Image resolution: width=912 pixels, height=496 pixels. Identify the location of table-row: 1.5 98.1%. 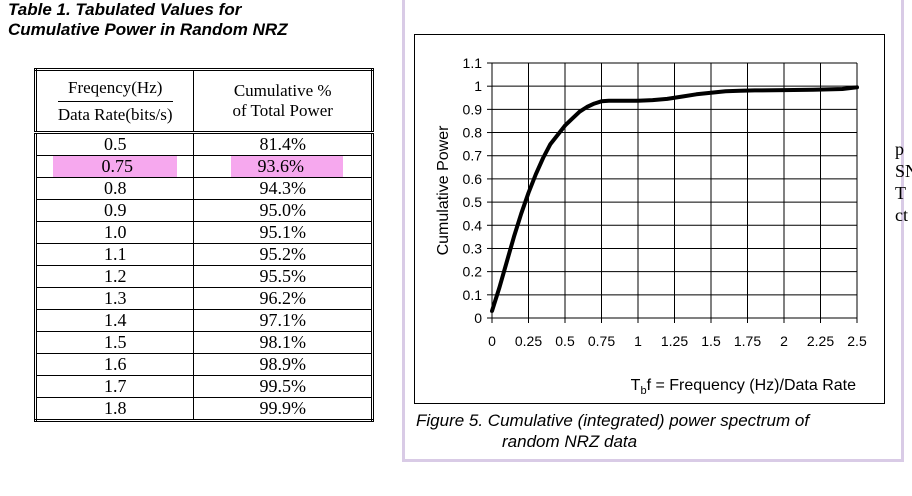
(203, 342).